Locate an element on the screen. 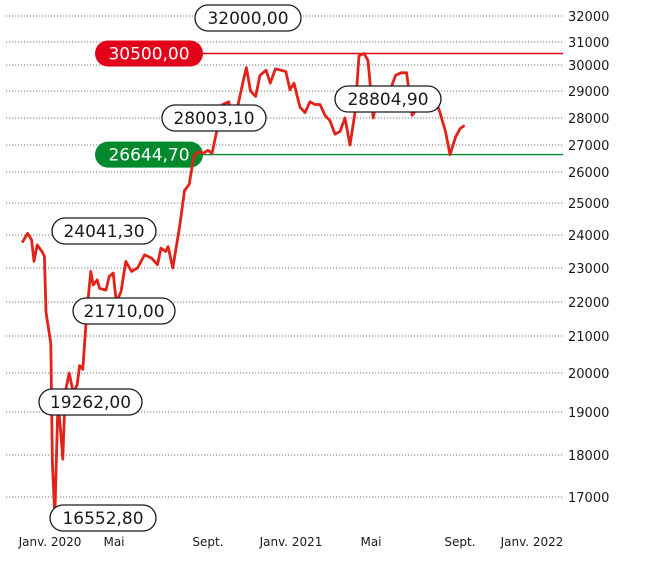  y-tick-label: 21000 is located at coordinates (588, 337).